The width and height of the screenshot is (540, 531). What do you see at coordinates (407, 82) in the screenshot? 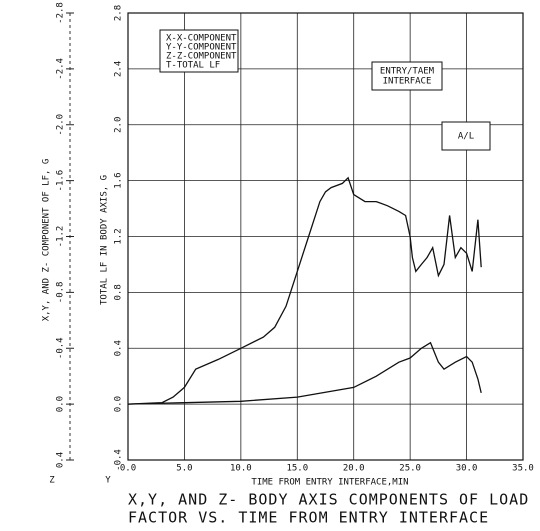
I see `annotation: INTERFACE` at bounding box center [407, 82].